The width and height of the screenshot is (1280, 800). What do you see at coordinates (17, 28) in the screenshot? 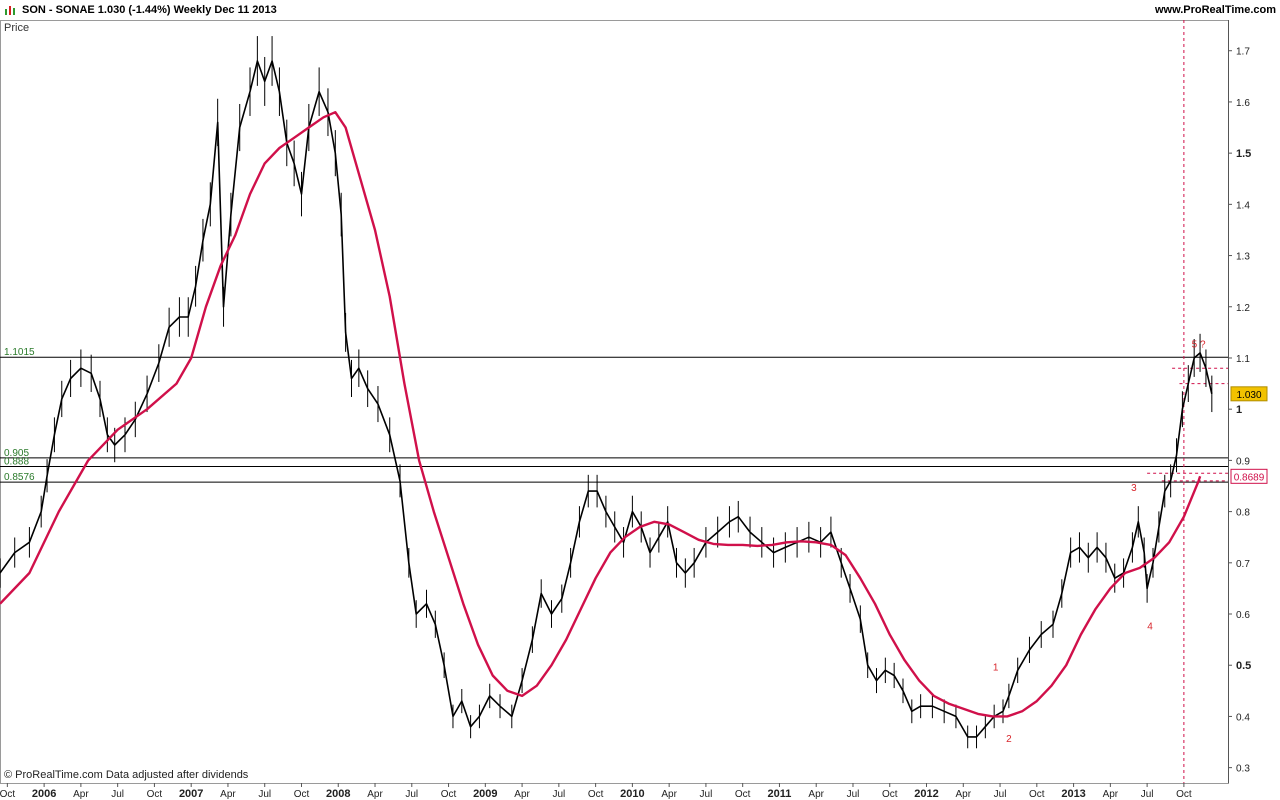
I see `price-axis-caption: Price` at bounding box center [17, 28].